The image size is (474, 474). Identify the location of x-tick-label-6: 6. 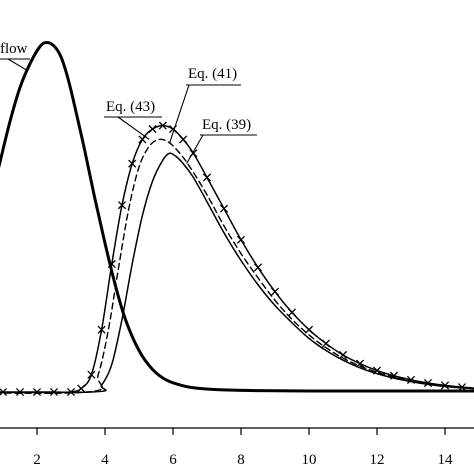
(173, 460).